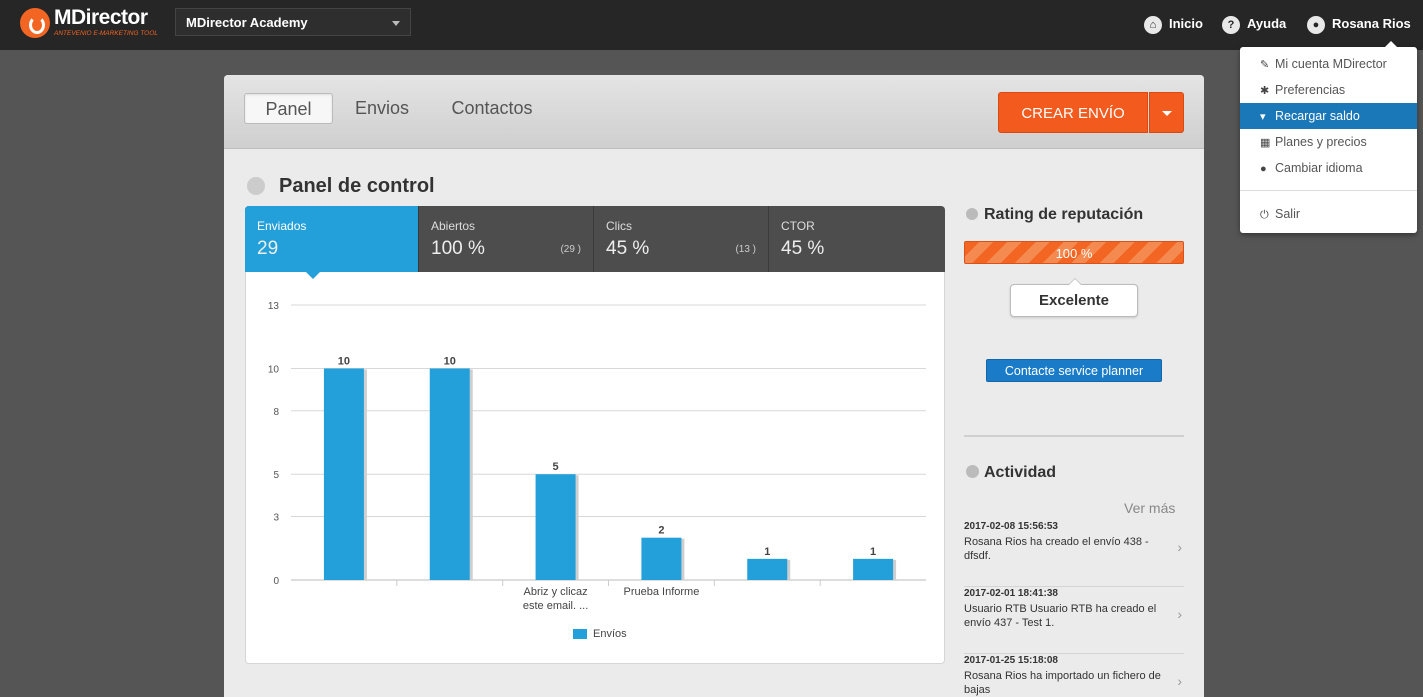 The height and width of the screenshot is (697, 1423). Describe the element at coordinates (396, 23) in the screenshot. I see `chevron-down-icon` at that location.